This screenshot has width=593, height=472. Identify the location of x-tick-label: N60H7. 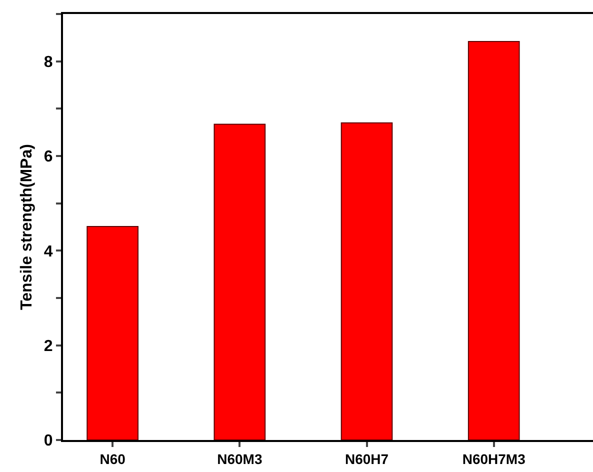
(366, 458).